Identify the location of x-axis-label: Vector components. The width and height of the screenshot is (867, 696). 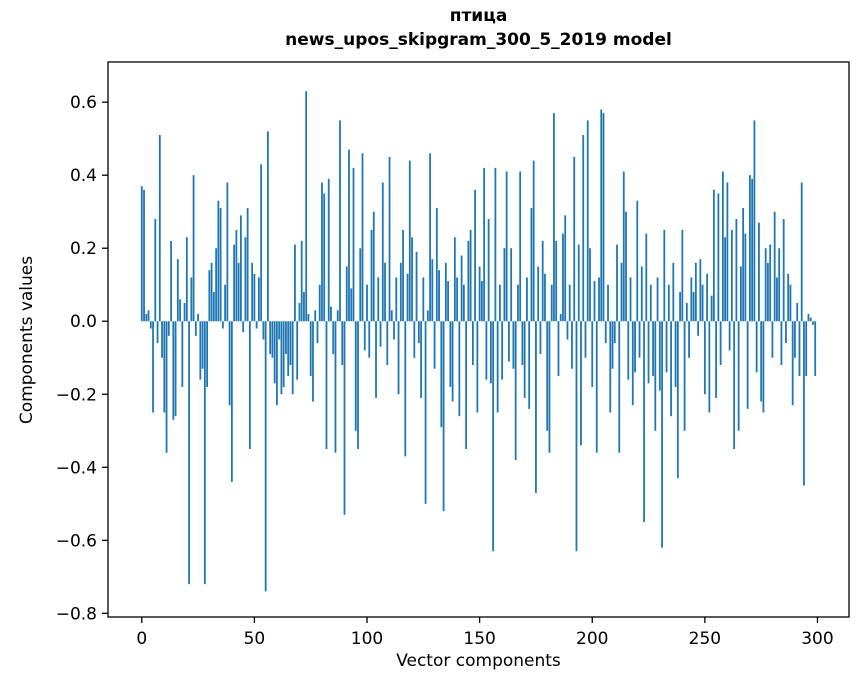
(478, 661).